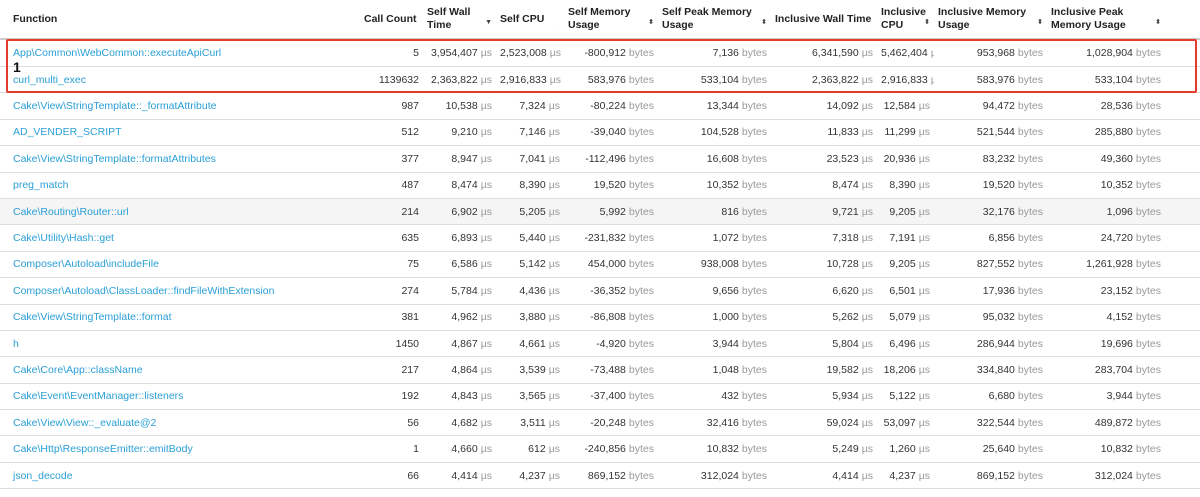 The width and height of the screenshot is (1200, 497). Describe the element at coordinates (459, 18) in the screenshot. I see `header-self-wall-time: Self Wall Time ▼` at that location.